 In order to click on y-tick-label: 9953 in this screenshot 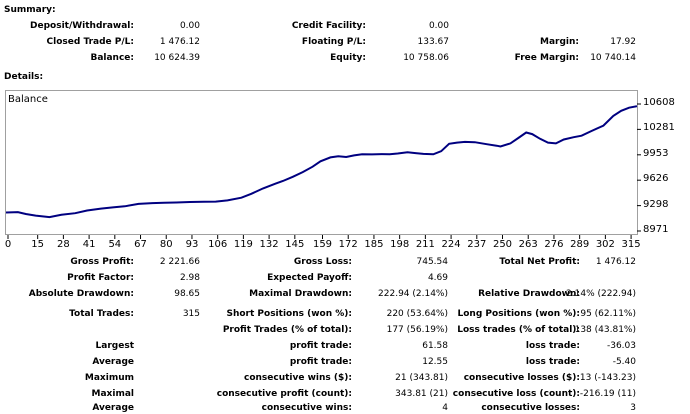, I will do `click(656, 153)`.